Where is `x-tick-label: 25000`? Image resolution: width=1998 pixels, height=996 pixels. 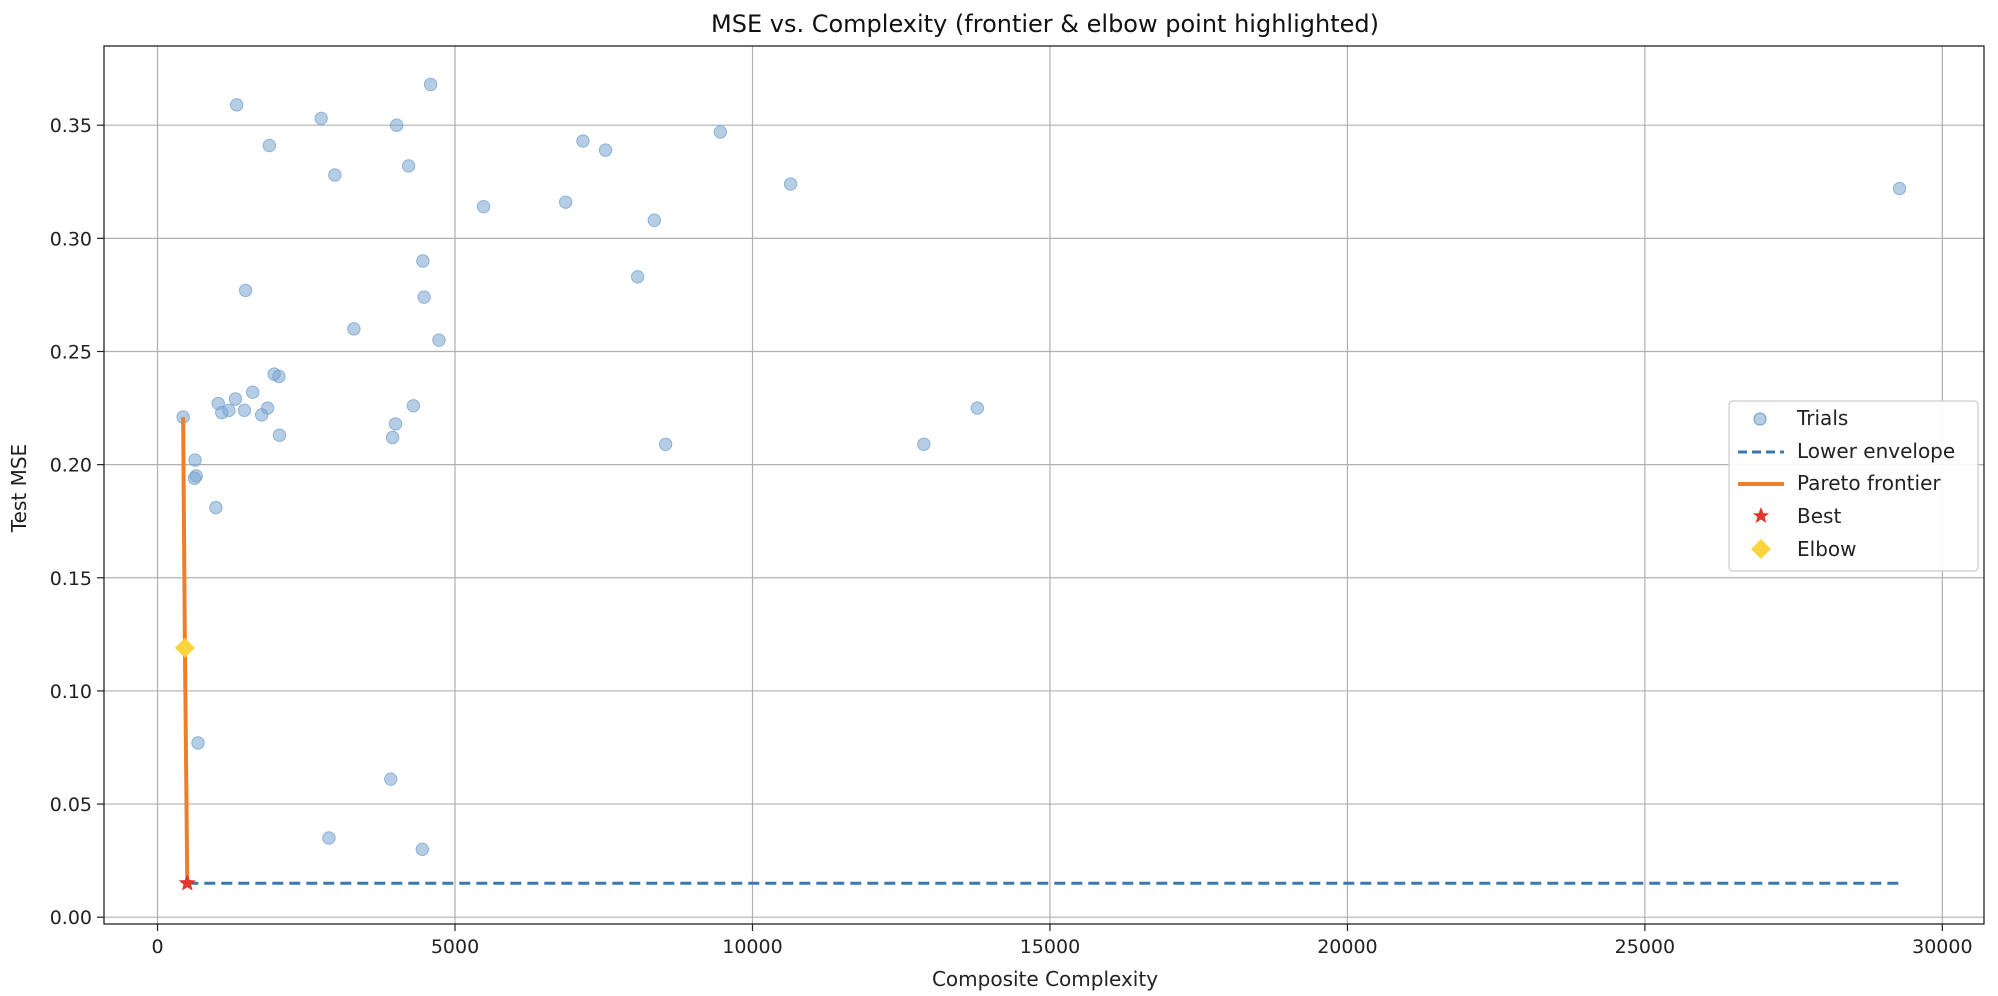
x-tick-label: 25000 is located at coordinates (1645, 947).